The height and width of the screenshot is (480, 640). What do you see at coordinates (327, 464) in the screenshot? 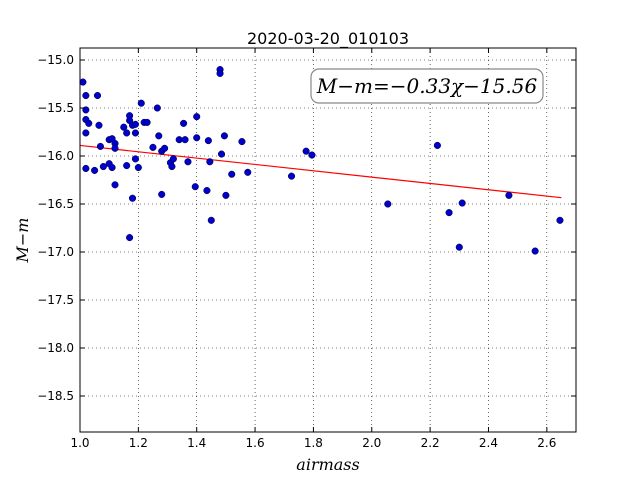
I see `x-axis-label: airmass` at bounding box center [327, 464].